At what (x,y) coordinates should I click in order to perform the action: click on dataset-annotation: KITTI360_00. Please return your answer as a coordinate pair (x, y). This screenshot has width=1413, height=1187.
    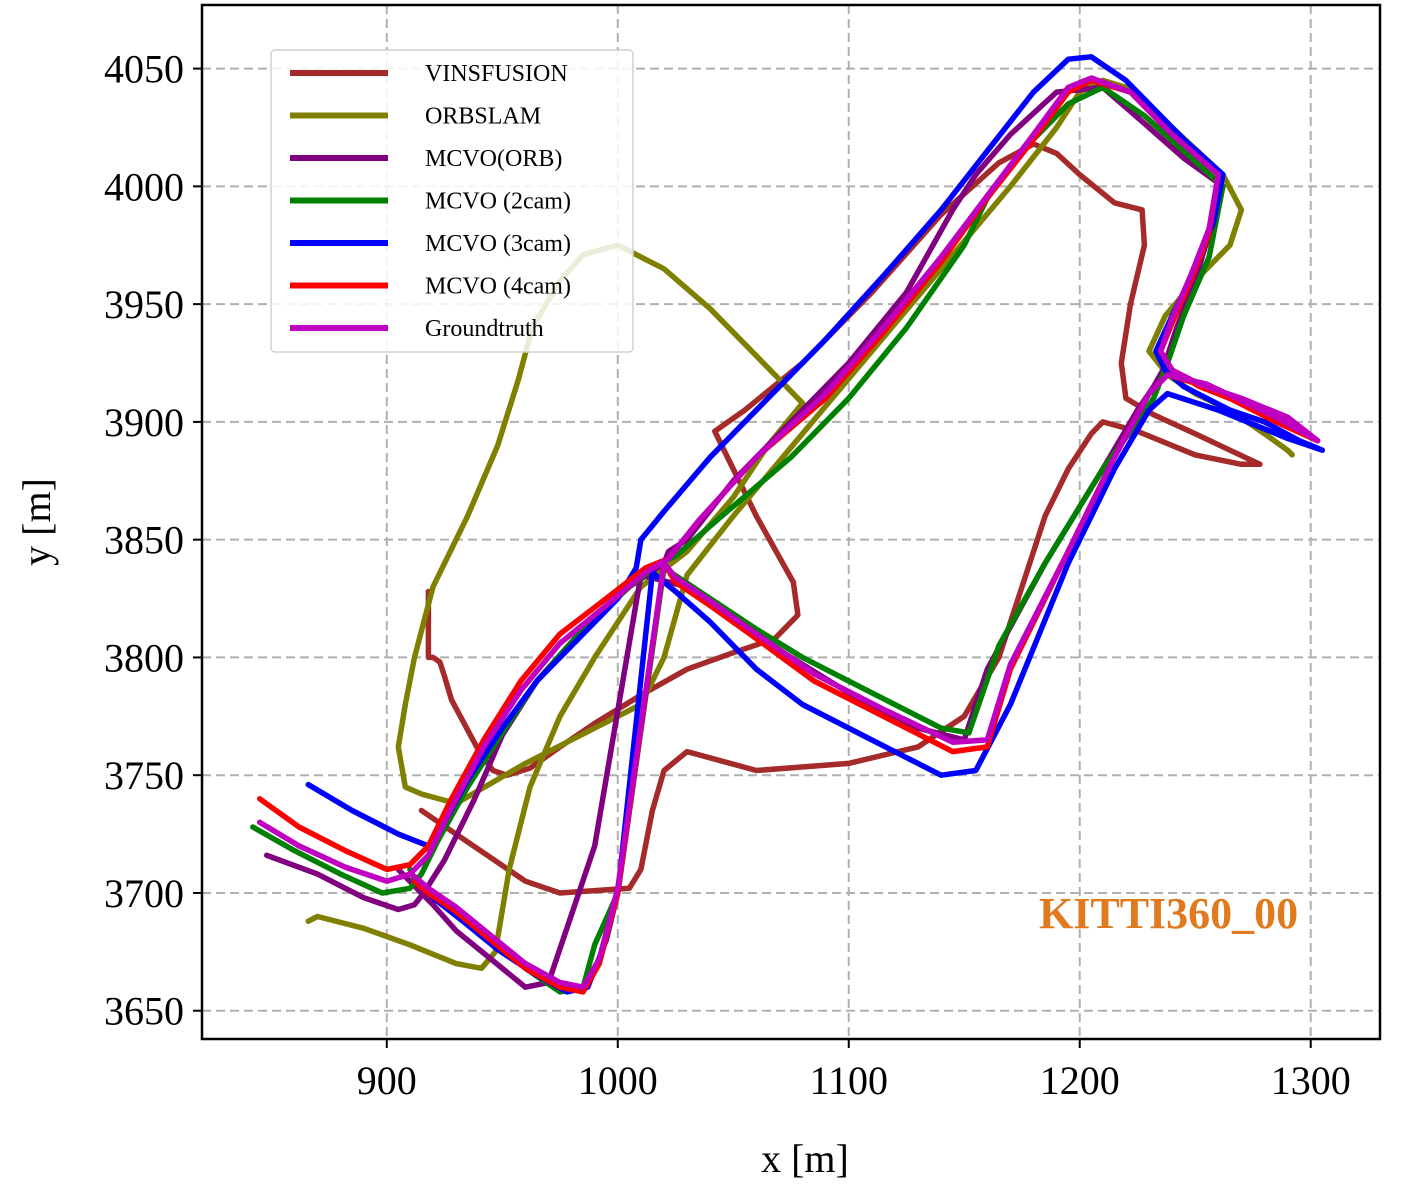
    Looking at the image, I should click on (1168, 913).